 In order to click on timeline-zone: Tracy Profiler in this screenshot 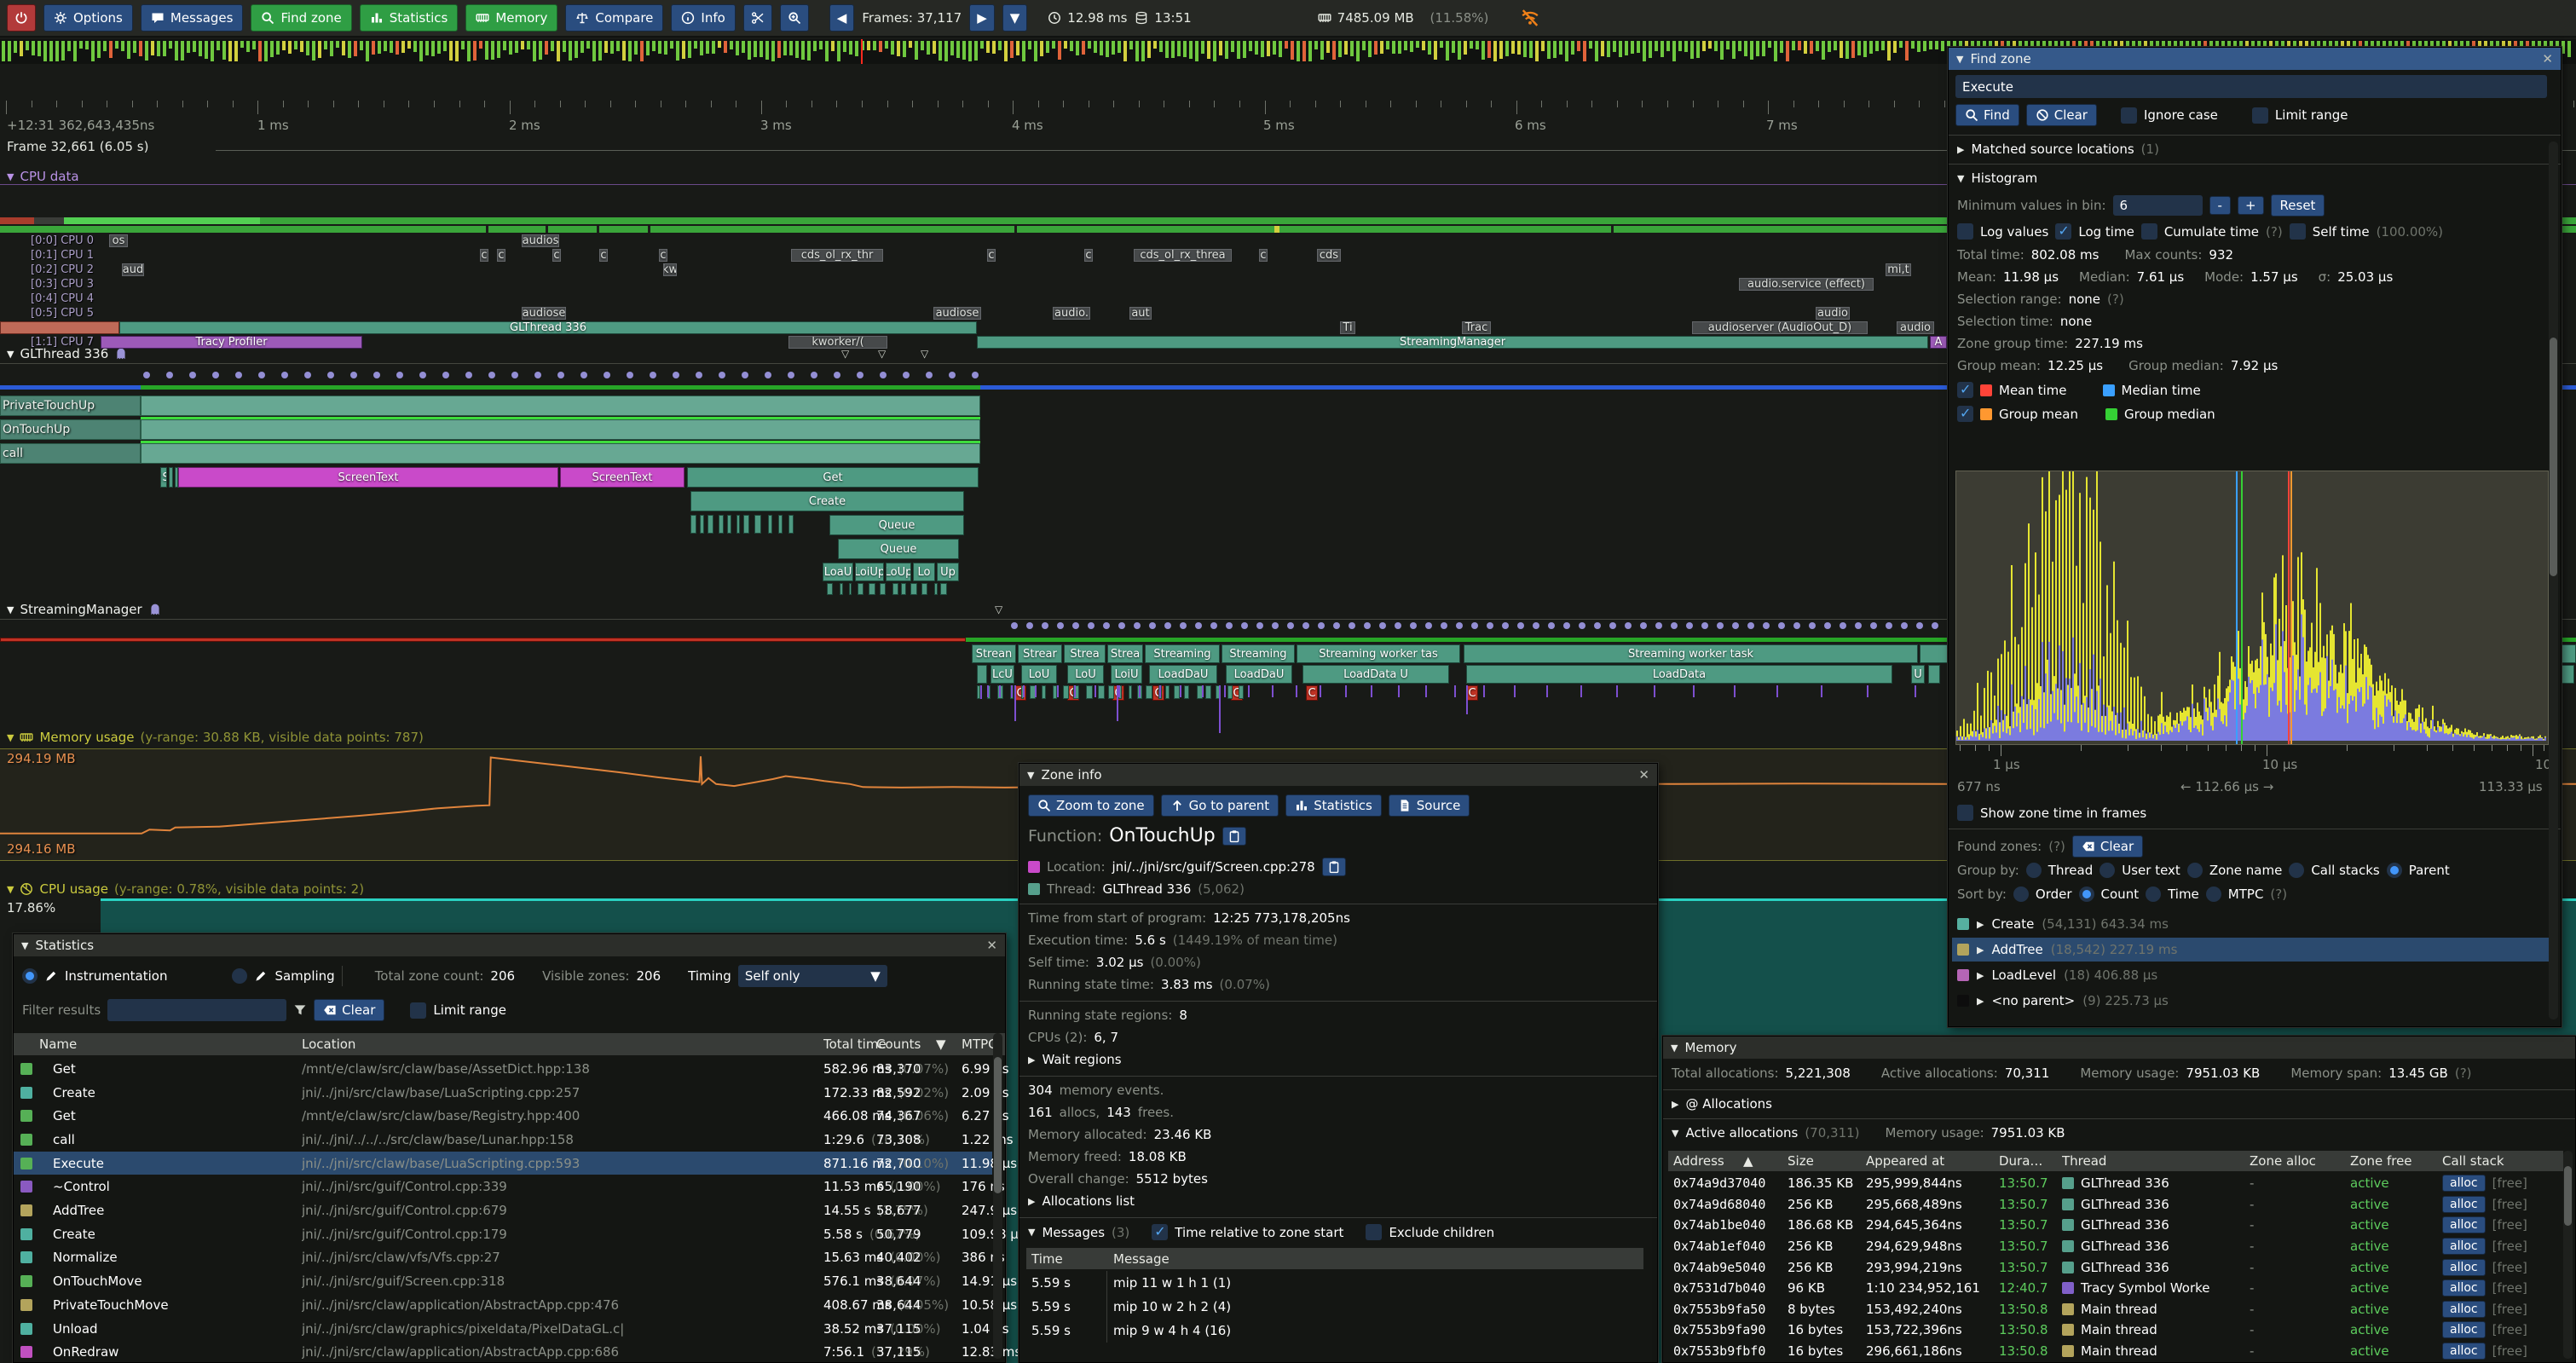, I will do `click(231, 342)`.